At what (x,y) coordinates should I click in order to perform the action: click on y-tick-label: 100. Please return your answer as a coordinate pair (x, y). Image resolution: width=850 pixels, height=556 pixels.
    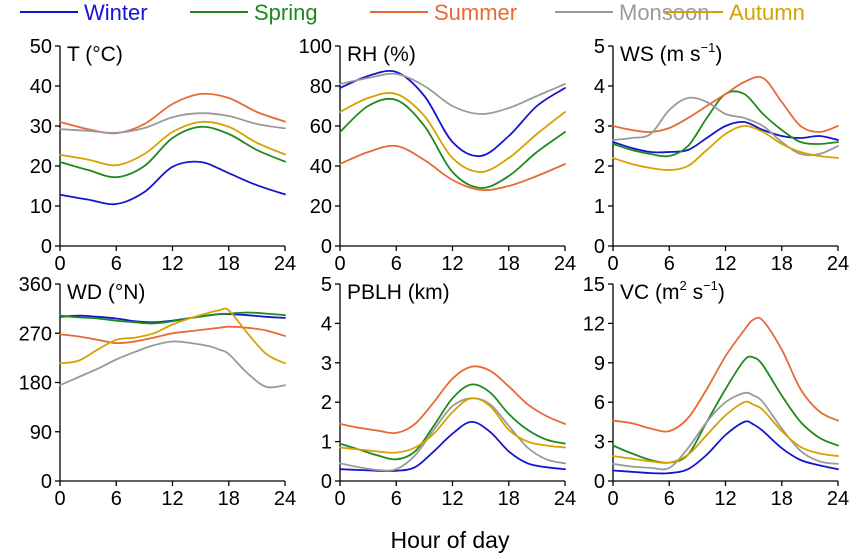
    Looking at the image, I should click on (315, 47).